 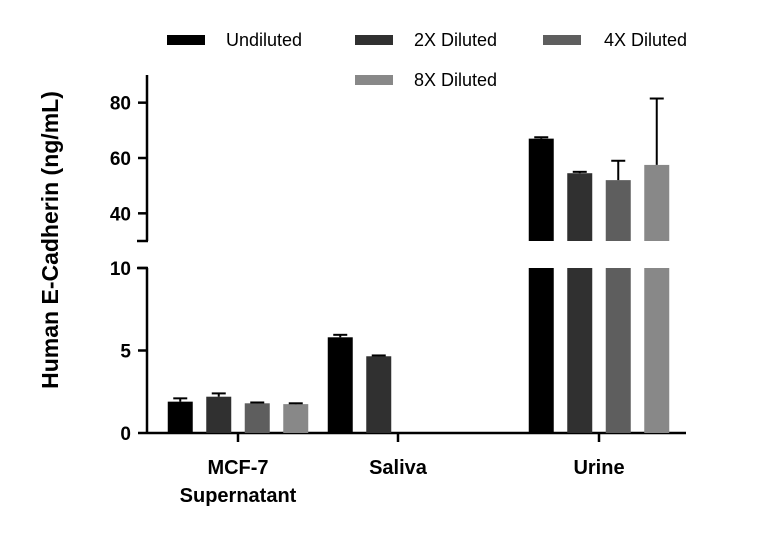 I want to click on x-tick-label: MCF-7 Supernatant, so click(x=238, y=482).